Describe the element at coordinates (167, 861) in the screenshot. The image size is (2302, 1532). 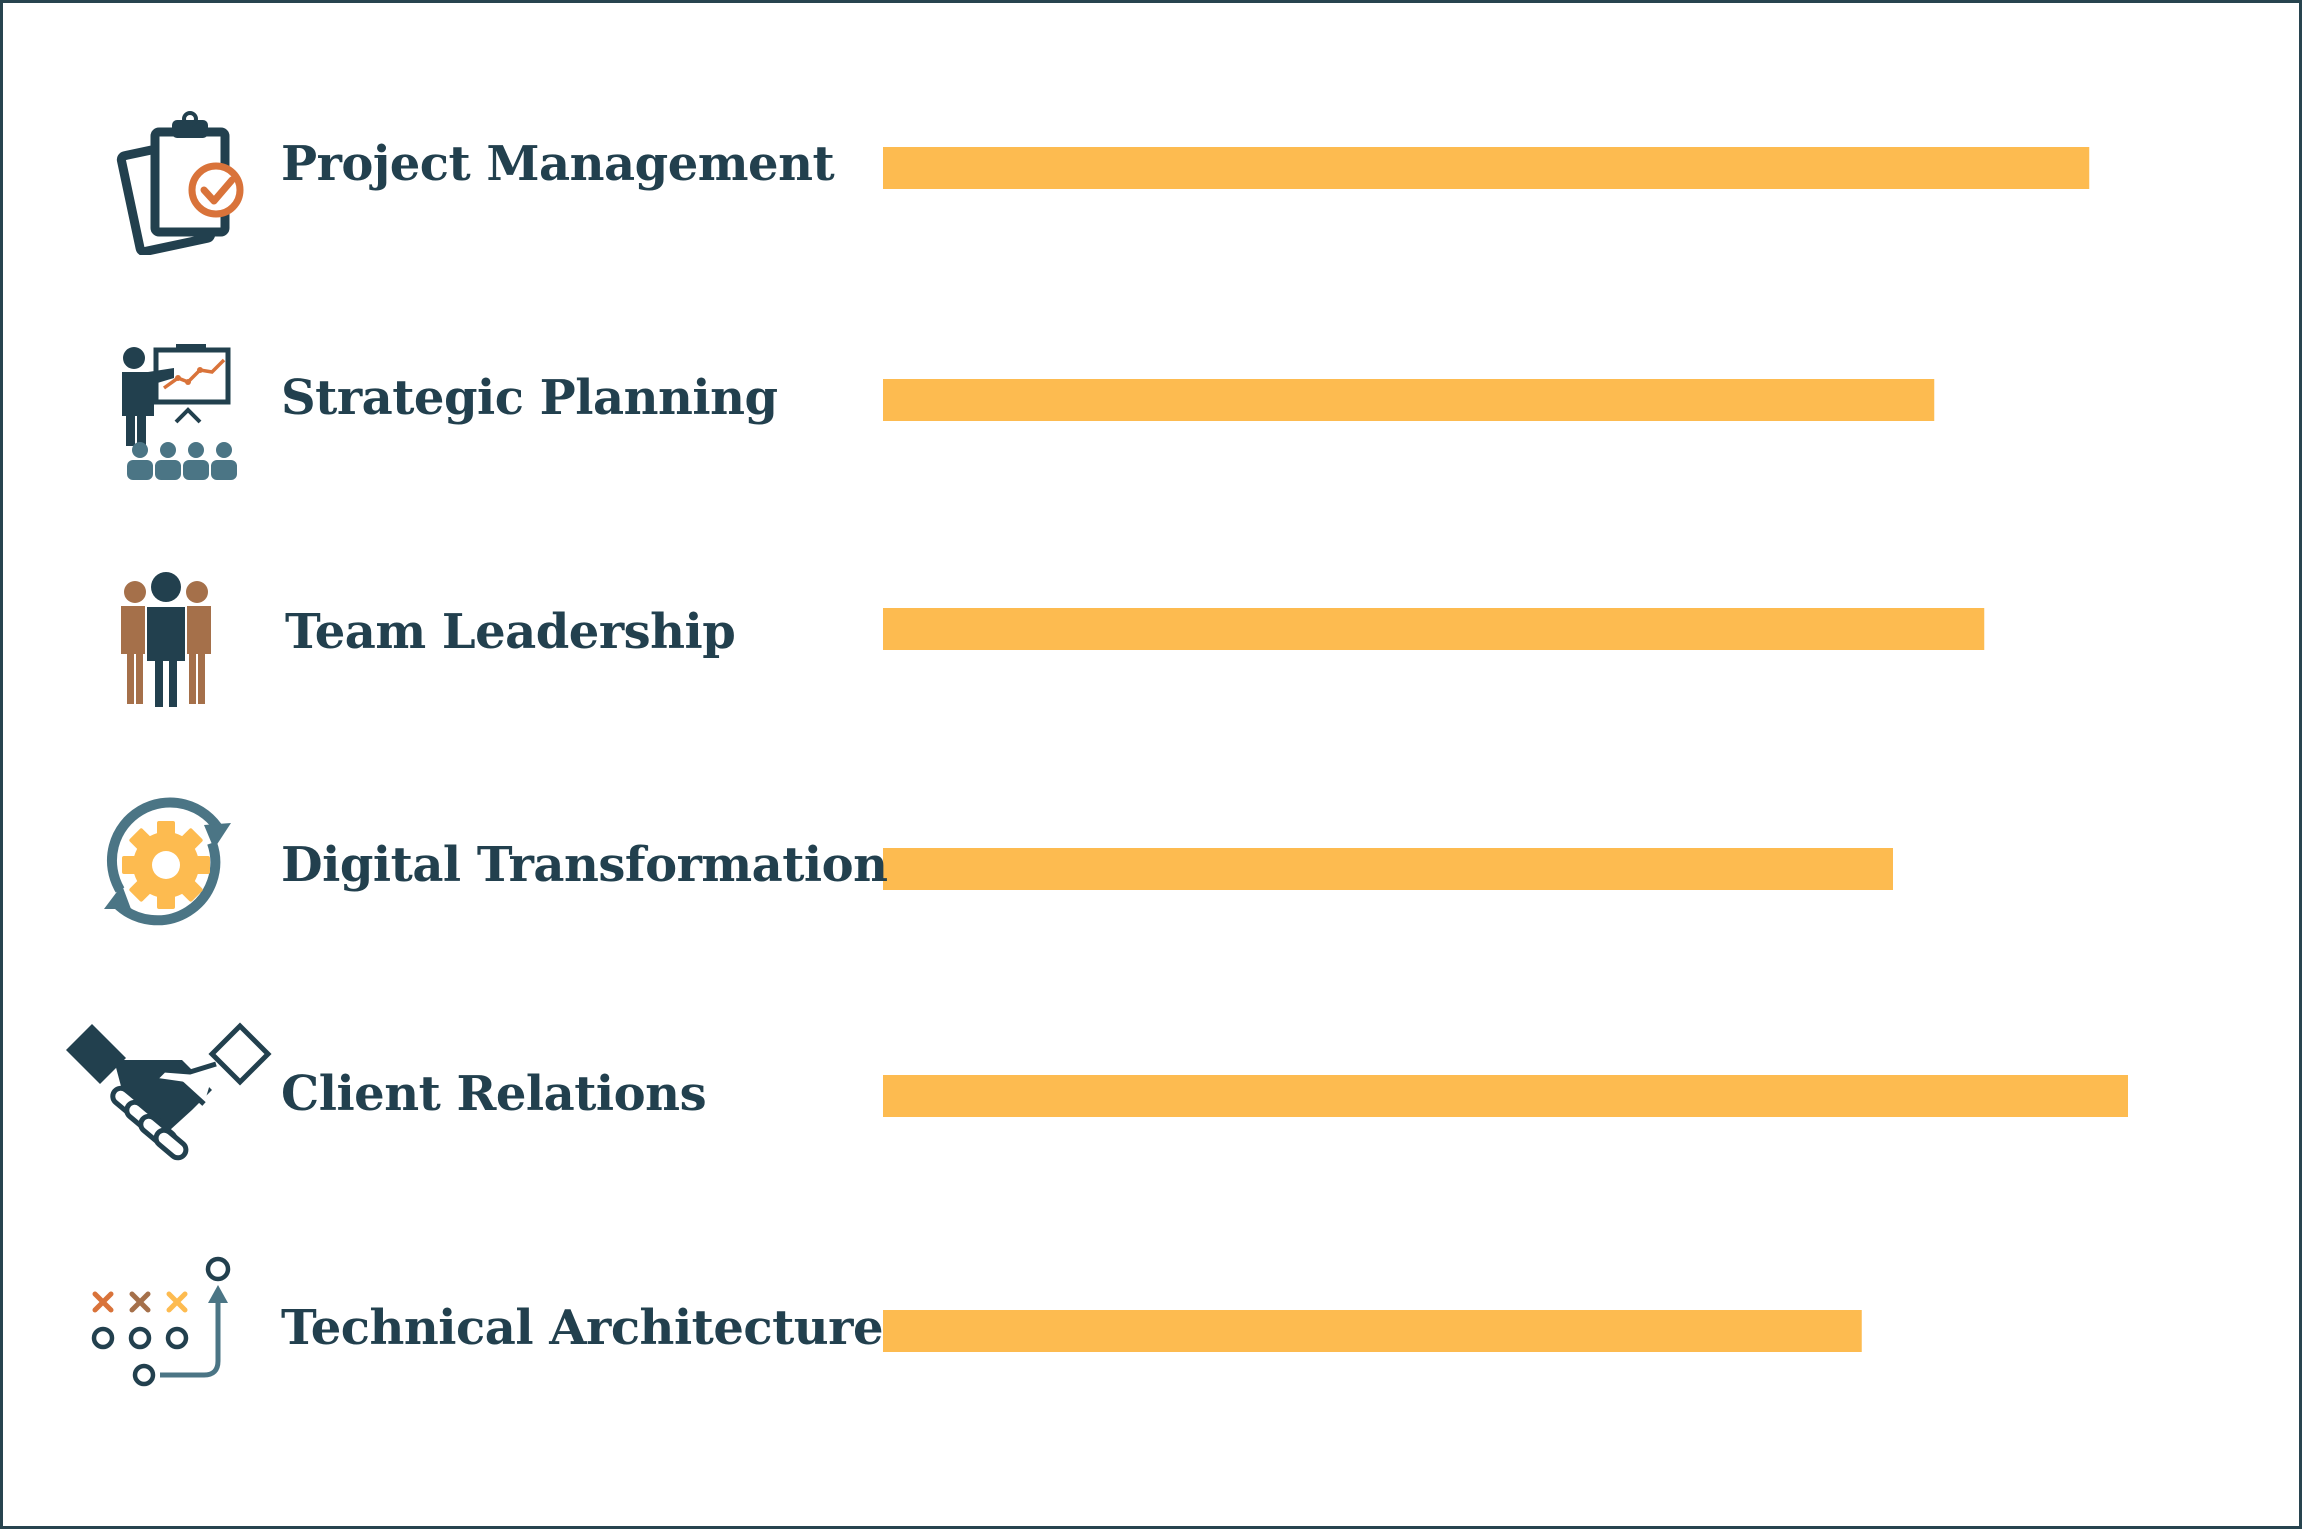
I see `gear-cycle-icon` at that location.